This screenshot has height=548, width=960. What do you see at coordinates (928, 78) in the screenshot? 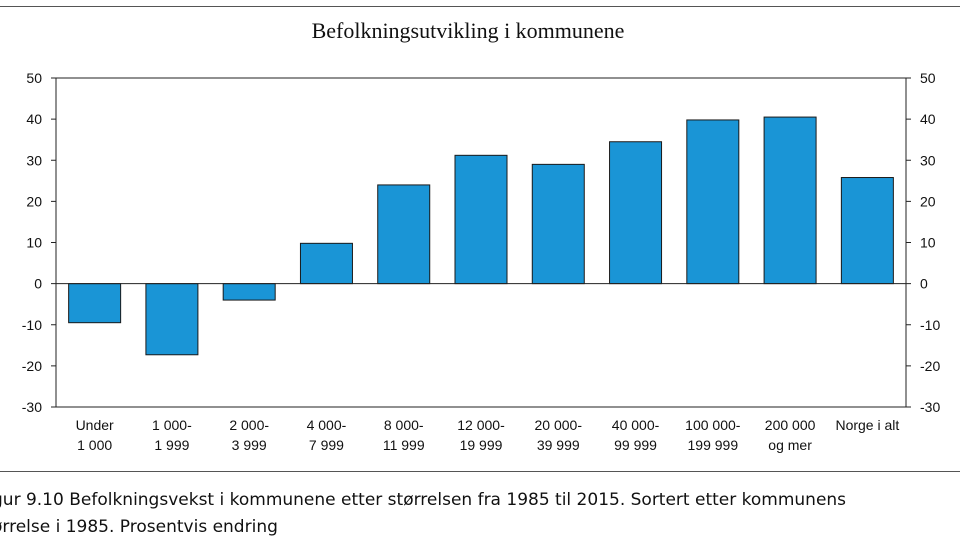
I see `y-tick-label-right: 50` at bounding box center [928, 78].